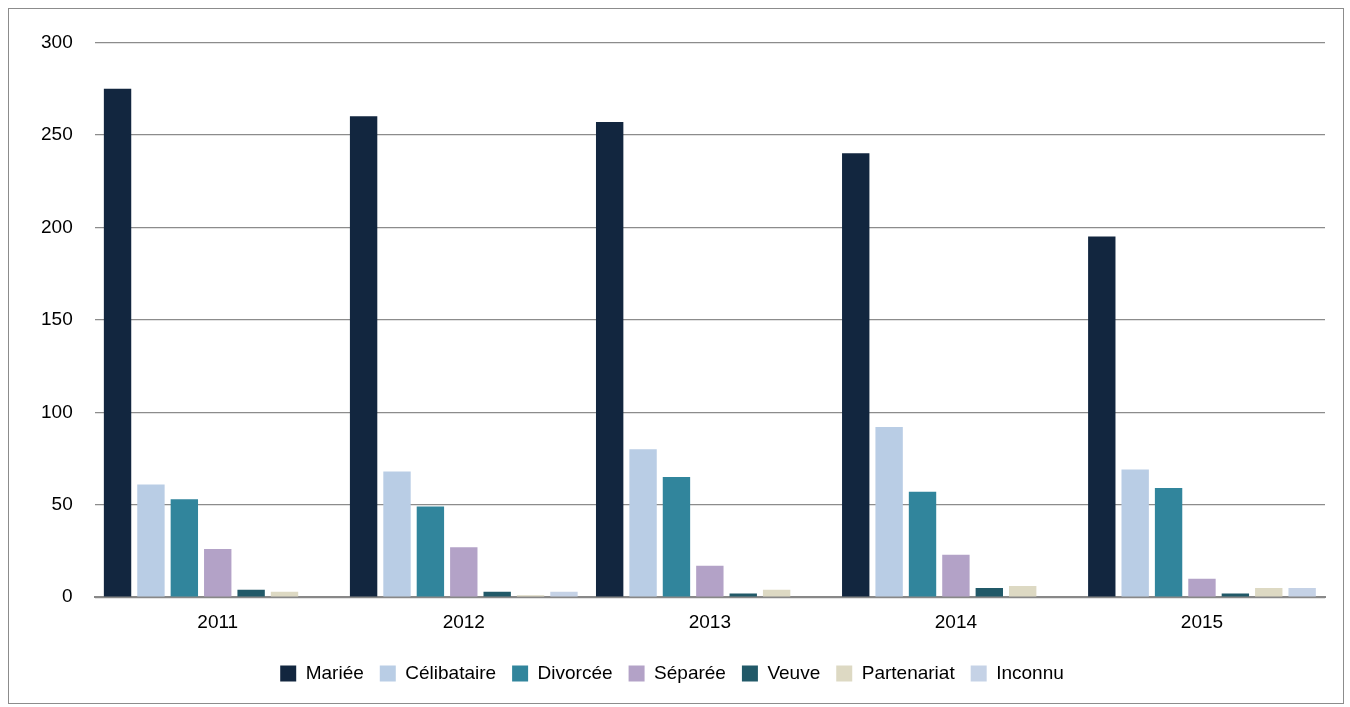 The image size is (1350, 707). I want to click on x-tick-label: 2014, so click(956, 621).